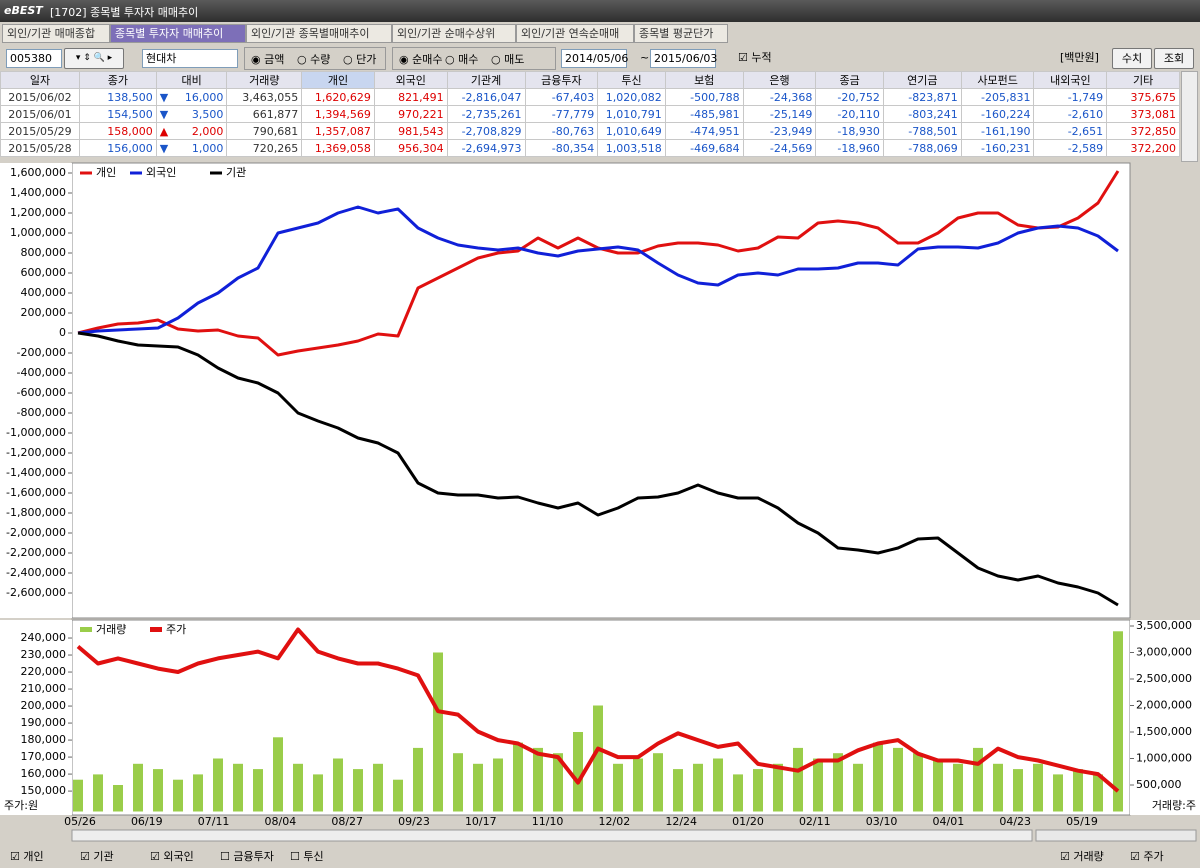 The height and width of the screenshot is (868, 1200). I want to click on cell: 1,010,791, so click(631, 114).